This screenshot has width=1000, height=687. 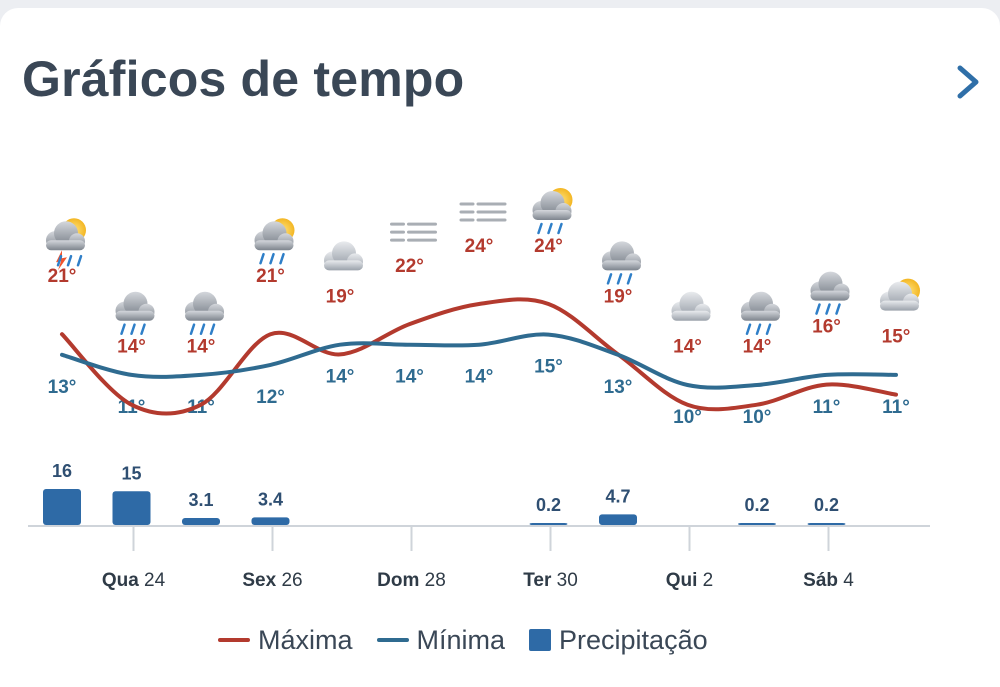 What do you see at coordinates (826, 327) in the screenshot?
I see `max-temp-label: 16°` at bounding box center [826, 327].